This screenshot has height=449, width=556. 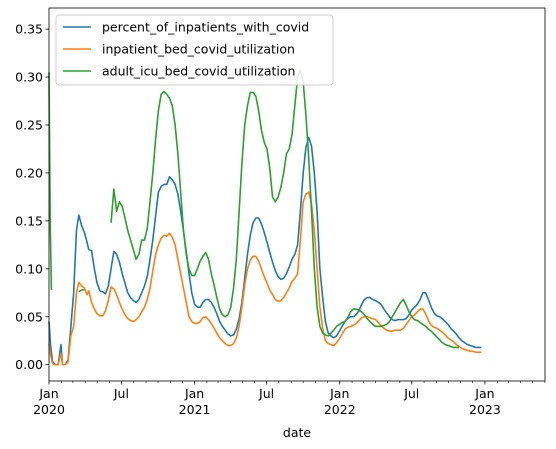 What do you see at coordinates (29, 220) in the screenshot?
I see `y-tick-label: 0.15` at bounding box center [29, 220].